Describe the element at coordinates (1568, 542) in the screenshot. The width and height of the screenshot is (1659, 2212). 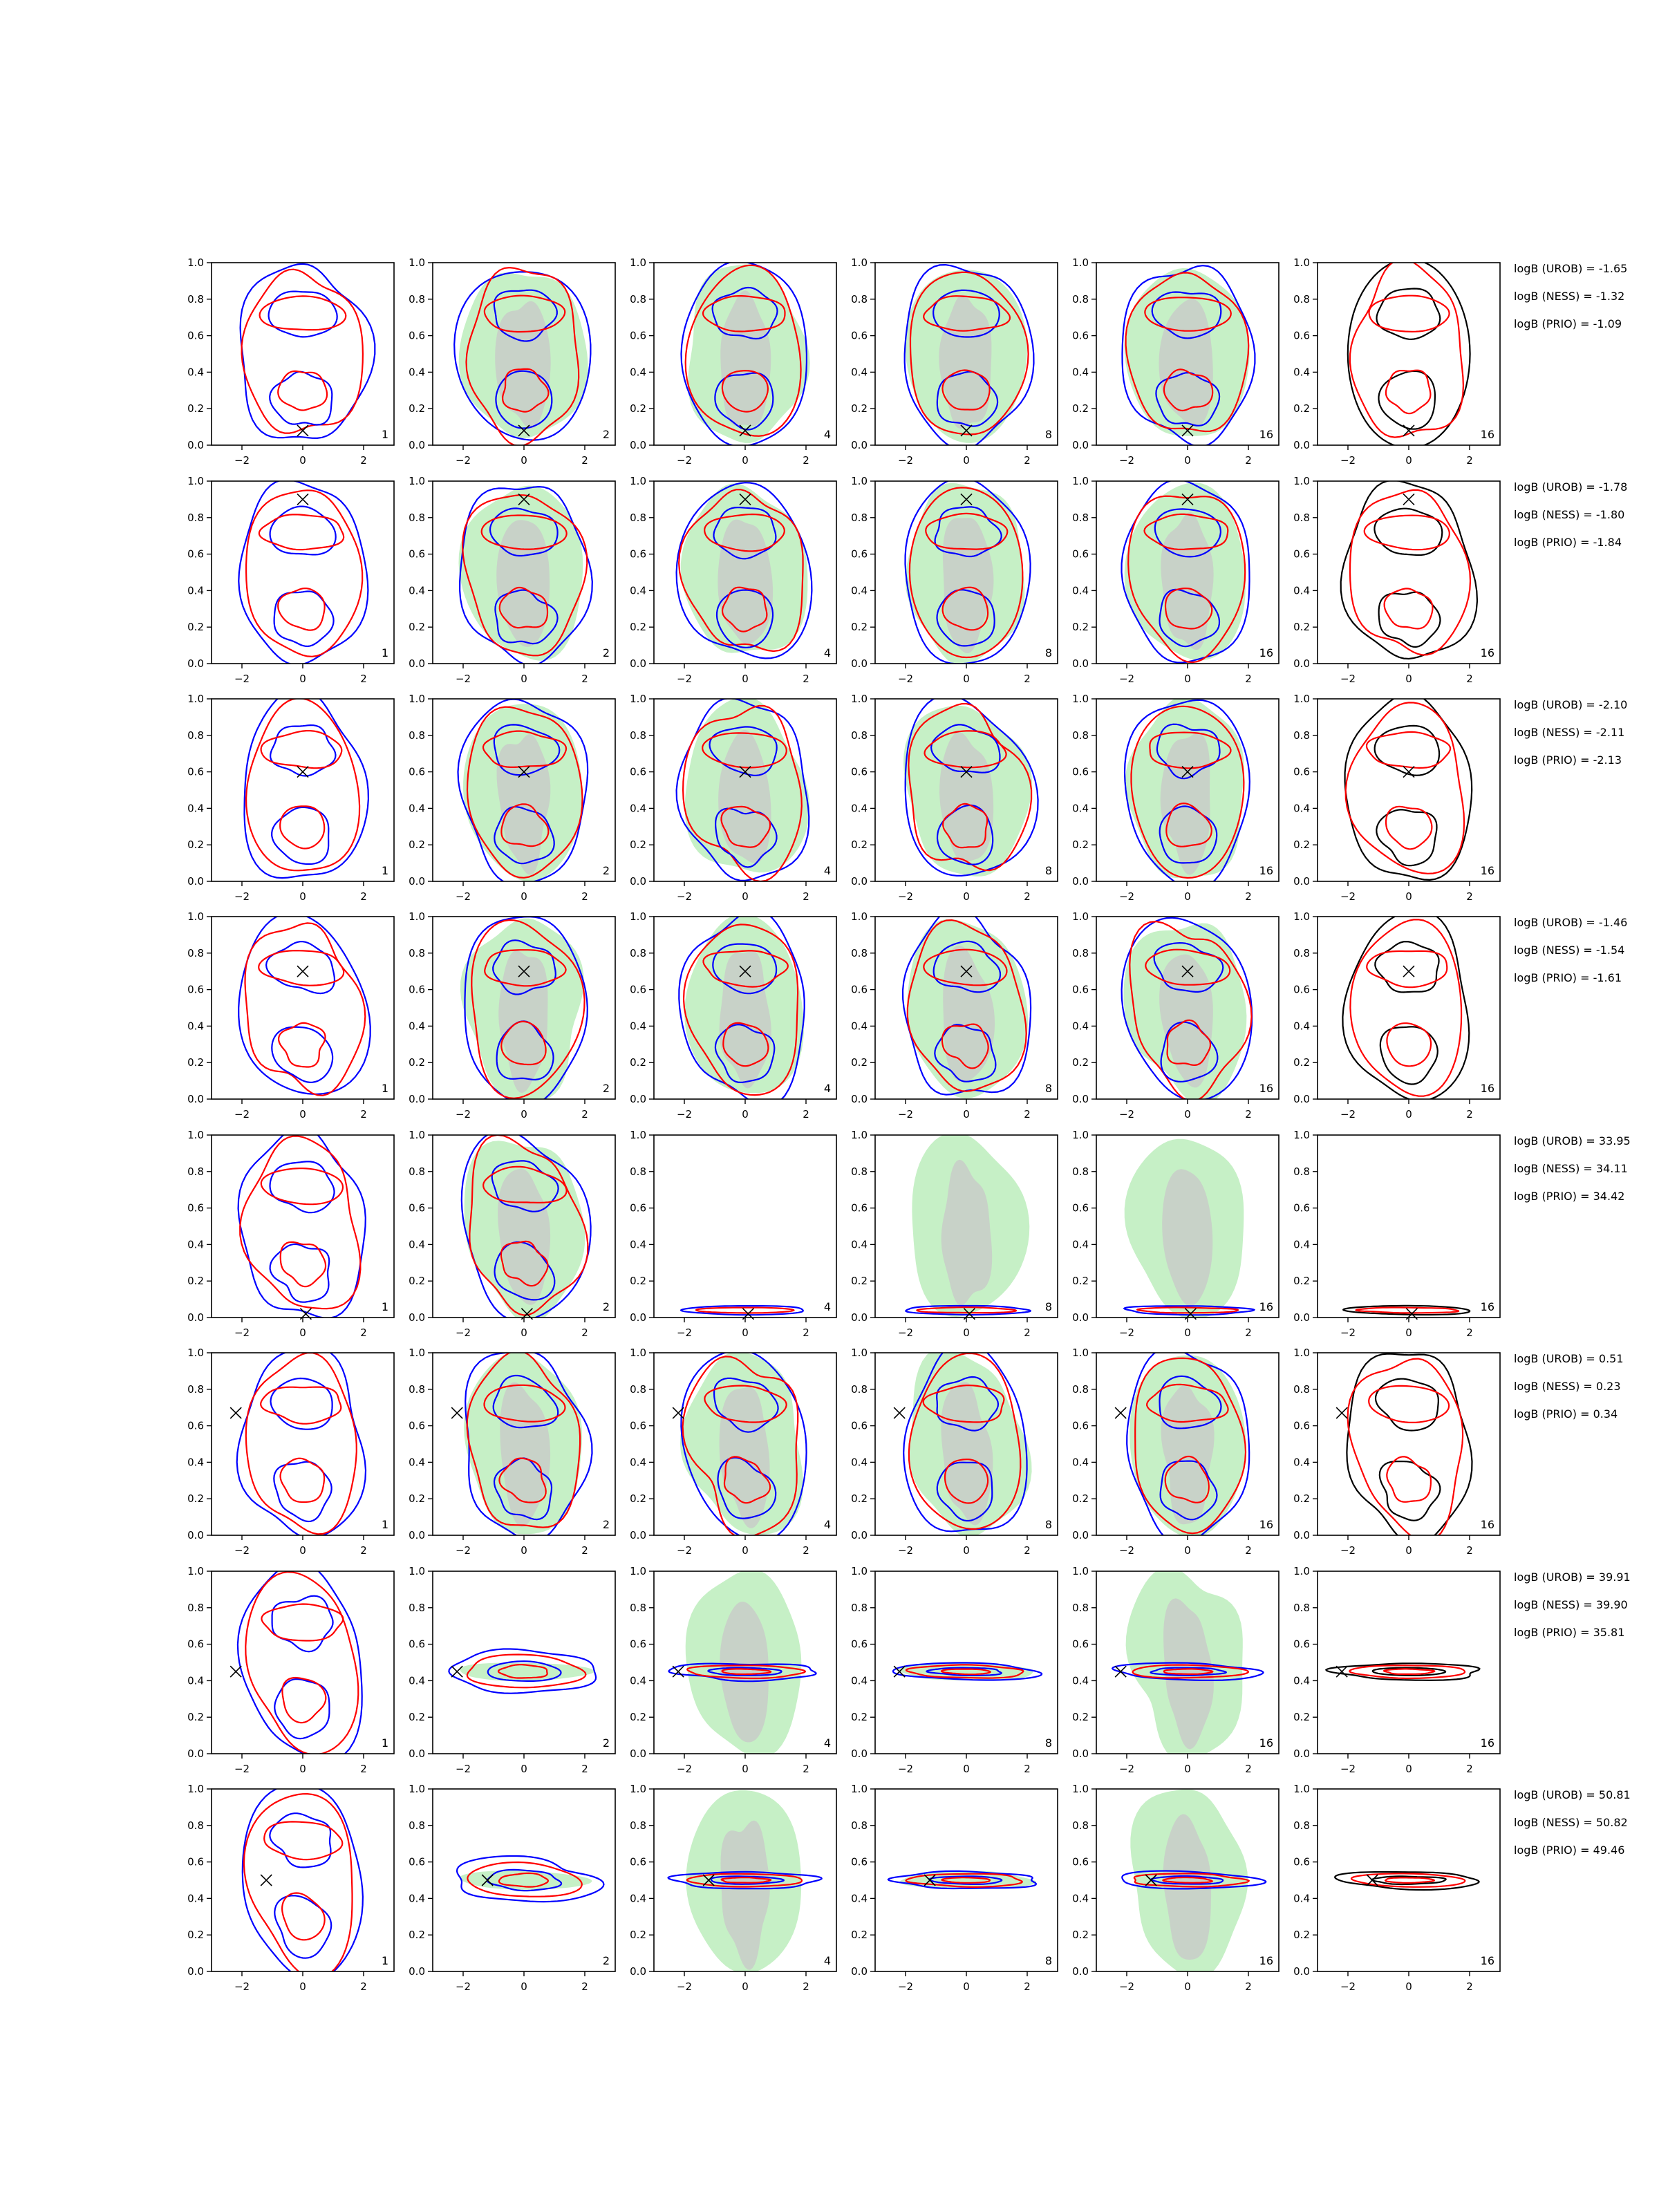
I see `logB-annotation: logB (PRIO) = -1.84` at that location.